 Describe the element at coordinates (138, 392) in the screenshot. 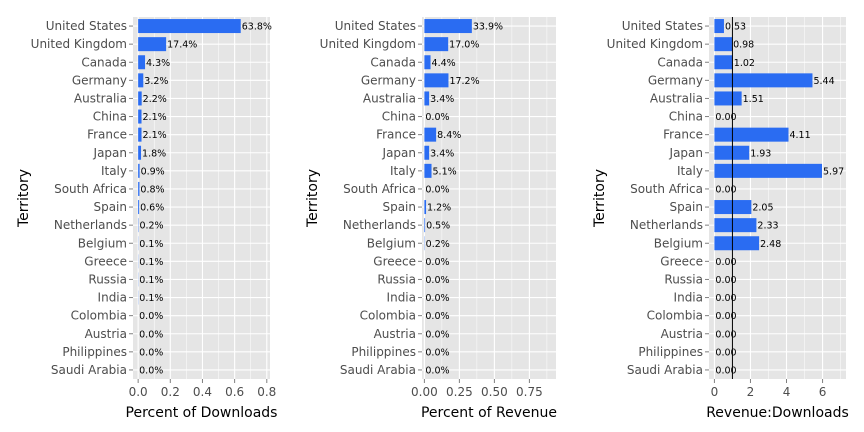

I see `panel-1-x-tick-label: 0.0` at that location.